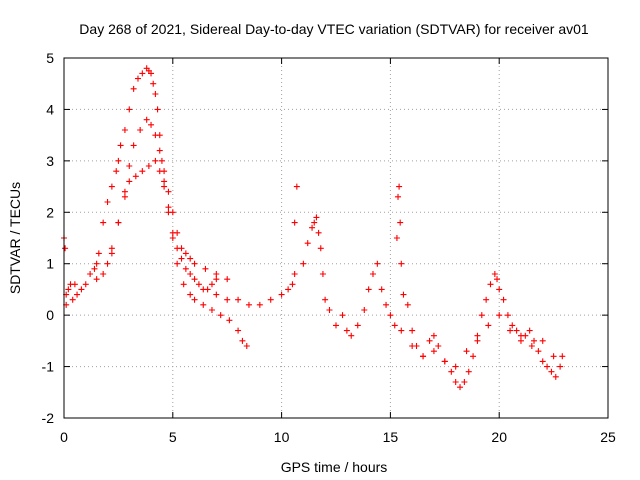 Image resolution: width=640 pixels, height=480 pixels. I want to click on y-tick-label: -2, so click(48, 418).